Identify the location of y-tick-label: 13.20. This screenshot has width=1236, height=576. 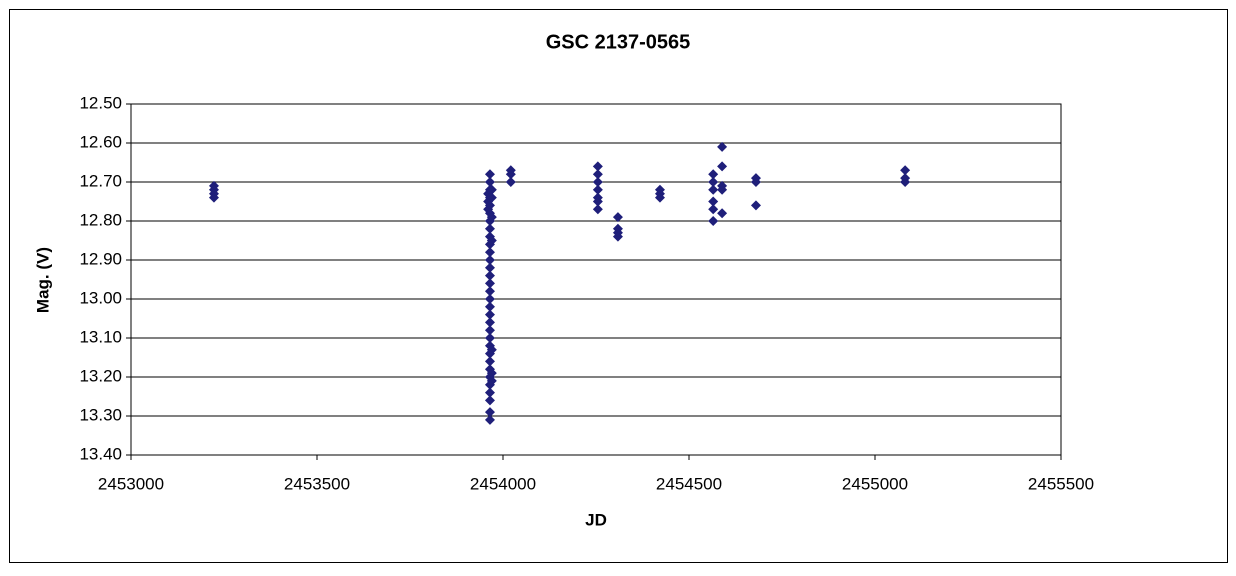
(100, 375).